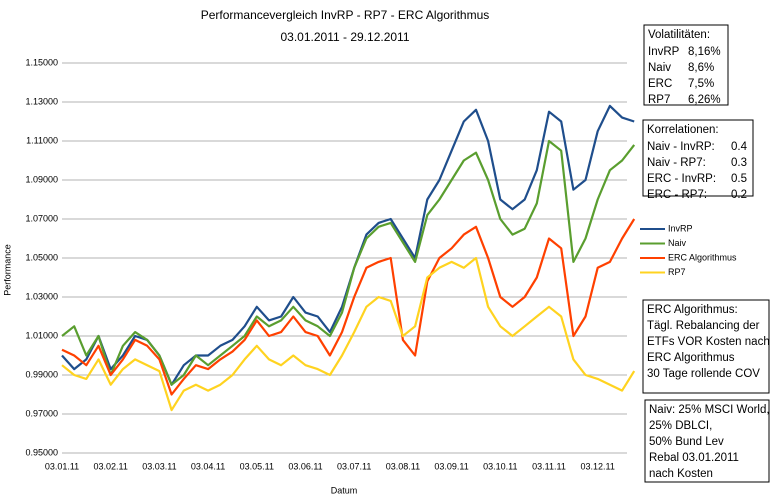 The width and height of the screenshot is (770, 500). Describe the element at coordinates (659, 100) in the screenshot. I see `info-box-key: RP7` at that location.